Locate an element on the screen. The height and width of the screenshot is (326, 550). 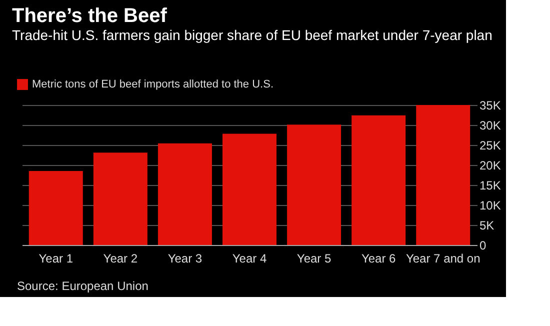
chart-title: There’s the Beef is located at coordinates (90, 16).